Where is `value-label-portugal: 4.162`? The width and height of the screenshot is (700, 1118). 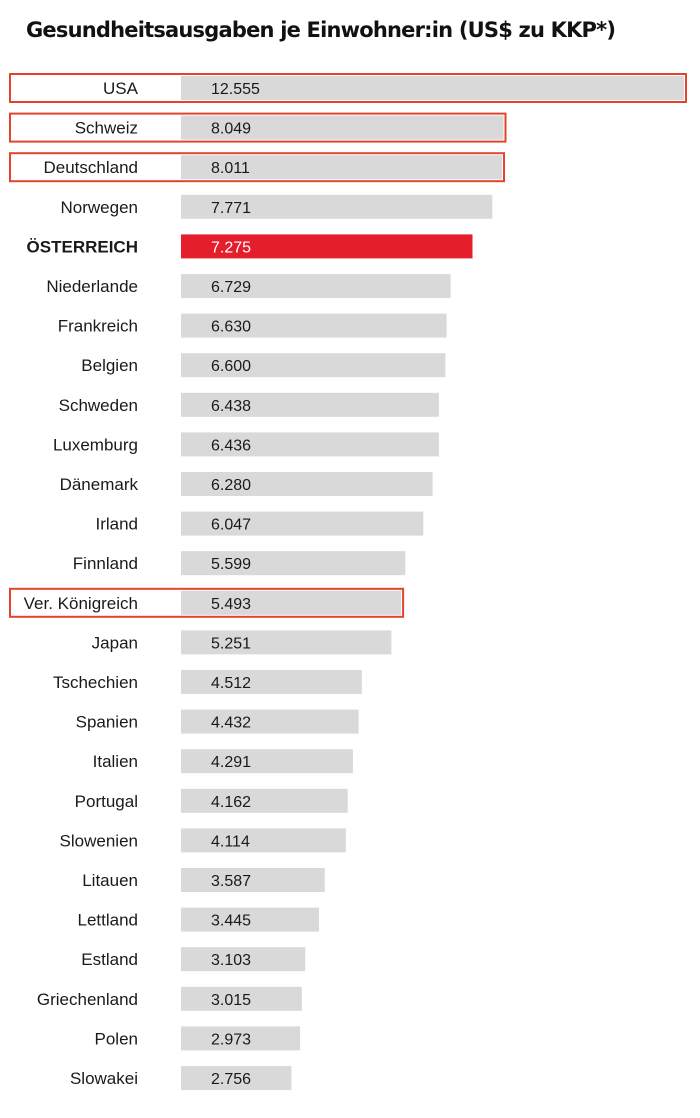
value-label-portugal: 4.162 is located at coordinates (231, 802).